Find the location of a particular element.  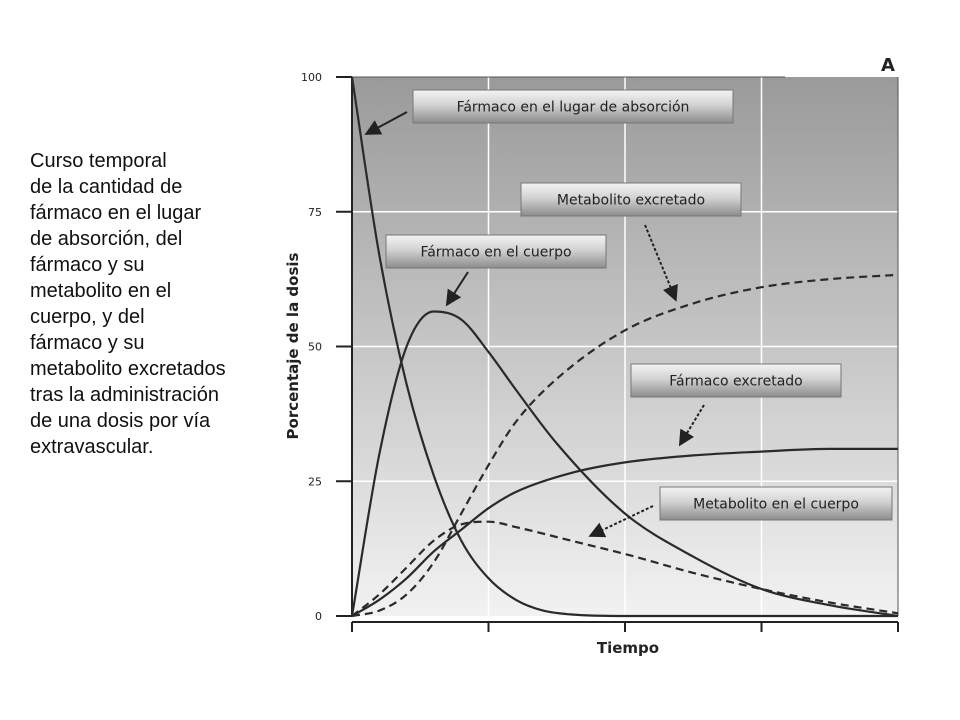

caption-line: de la cantidad de is located at coordinates (106, 187).